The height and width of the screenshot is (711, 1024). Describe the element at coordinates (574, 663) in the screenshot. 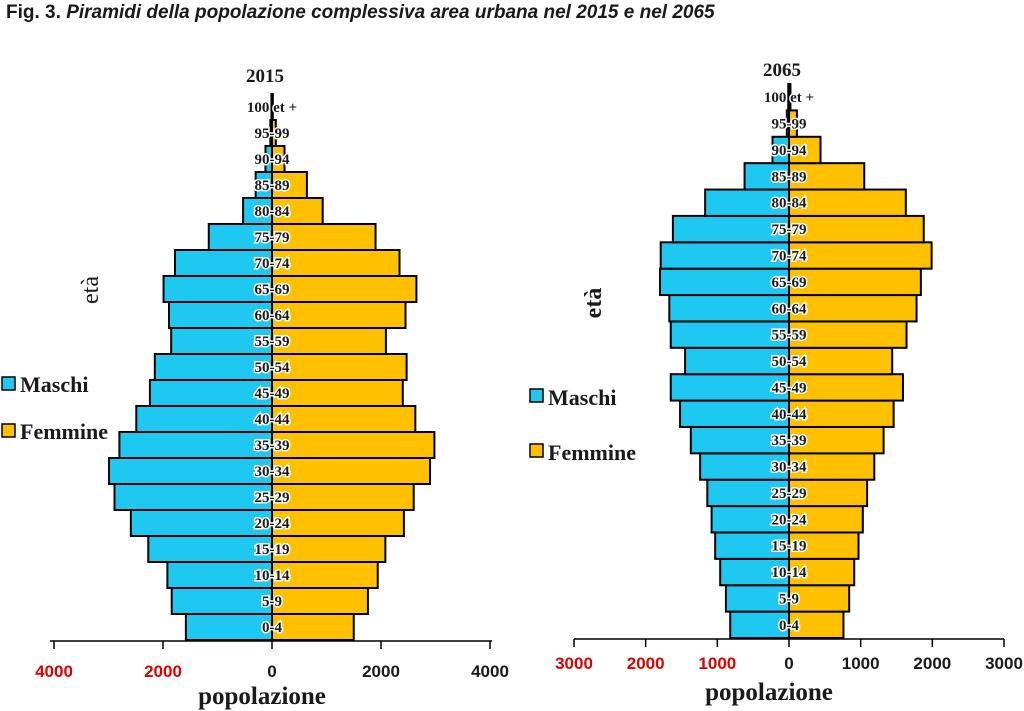

I see `x-tick-label: 3000` at that location.